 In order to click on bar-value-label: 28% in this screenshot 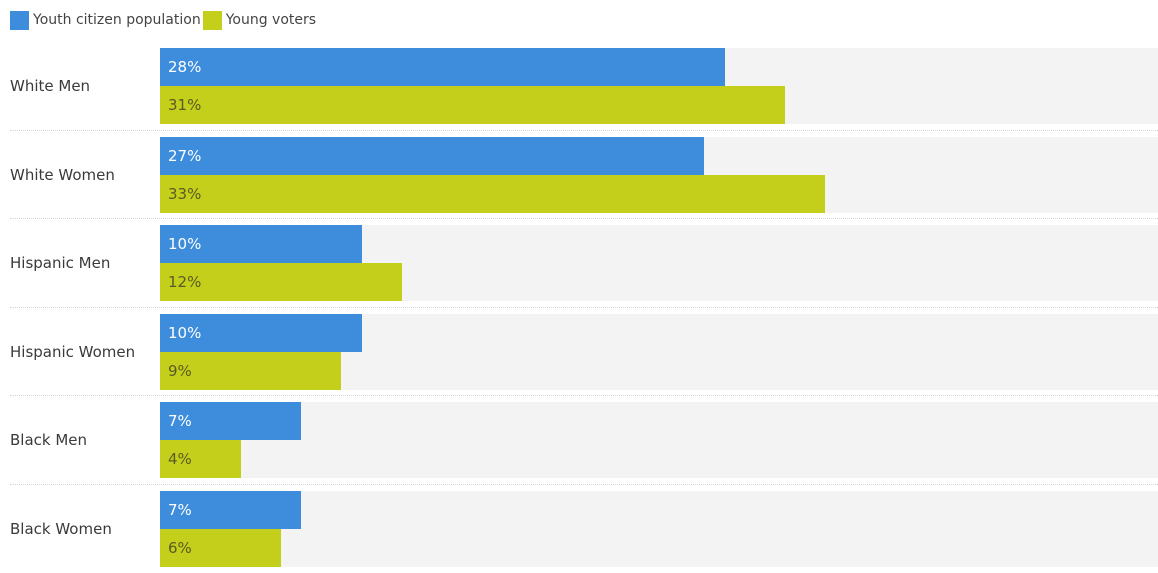, I will do `click(184, 67)`.